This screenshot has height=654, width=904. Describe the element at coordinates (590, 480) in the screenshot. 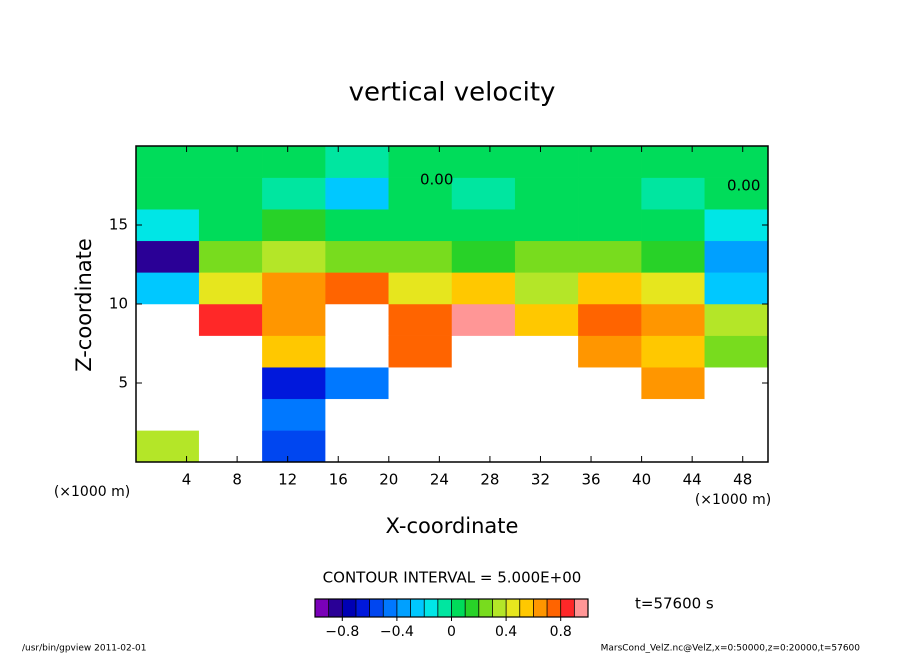

I see `x-tick-label: 36` at that location.